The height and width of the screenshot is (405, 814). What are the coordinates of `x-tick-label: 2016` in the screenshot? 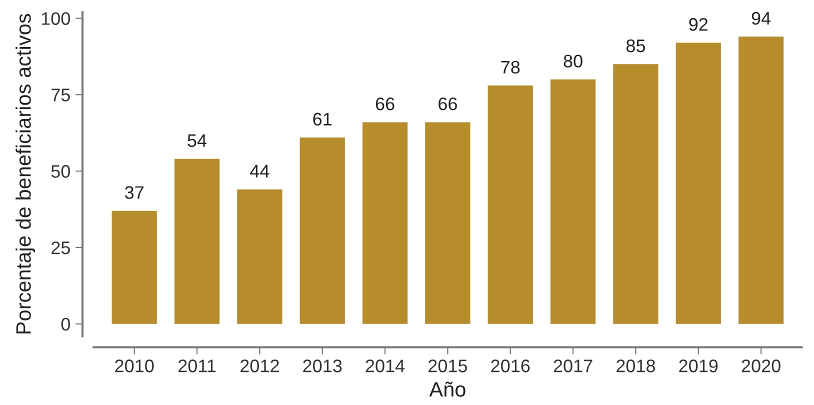 It's located at (510, 366).